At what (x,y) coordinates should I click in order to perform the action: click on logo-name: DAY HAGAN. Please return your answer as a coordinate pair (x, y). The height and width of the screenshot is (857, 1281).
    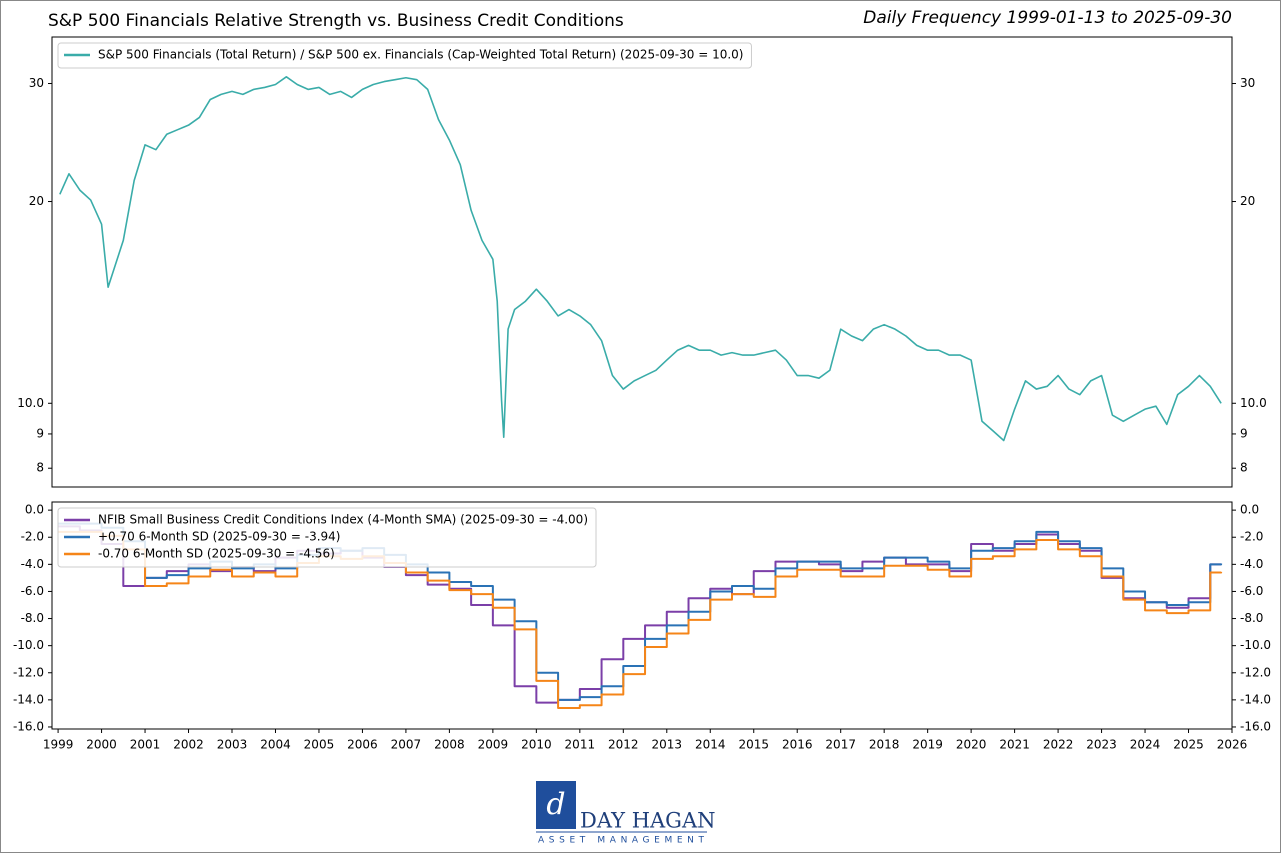
    Looking at the image, I should click on (648, 821).